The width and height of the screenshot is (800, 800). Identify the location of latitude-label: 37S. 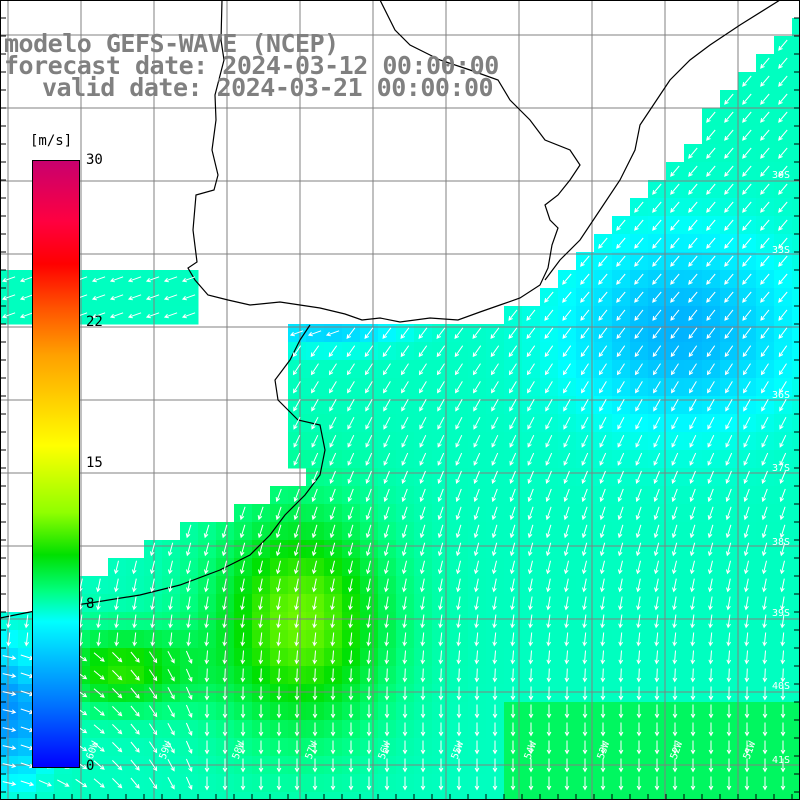
(781, 468).